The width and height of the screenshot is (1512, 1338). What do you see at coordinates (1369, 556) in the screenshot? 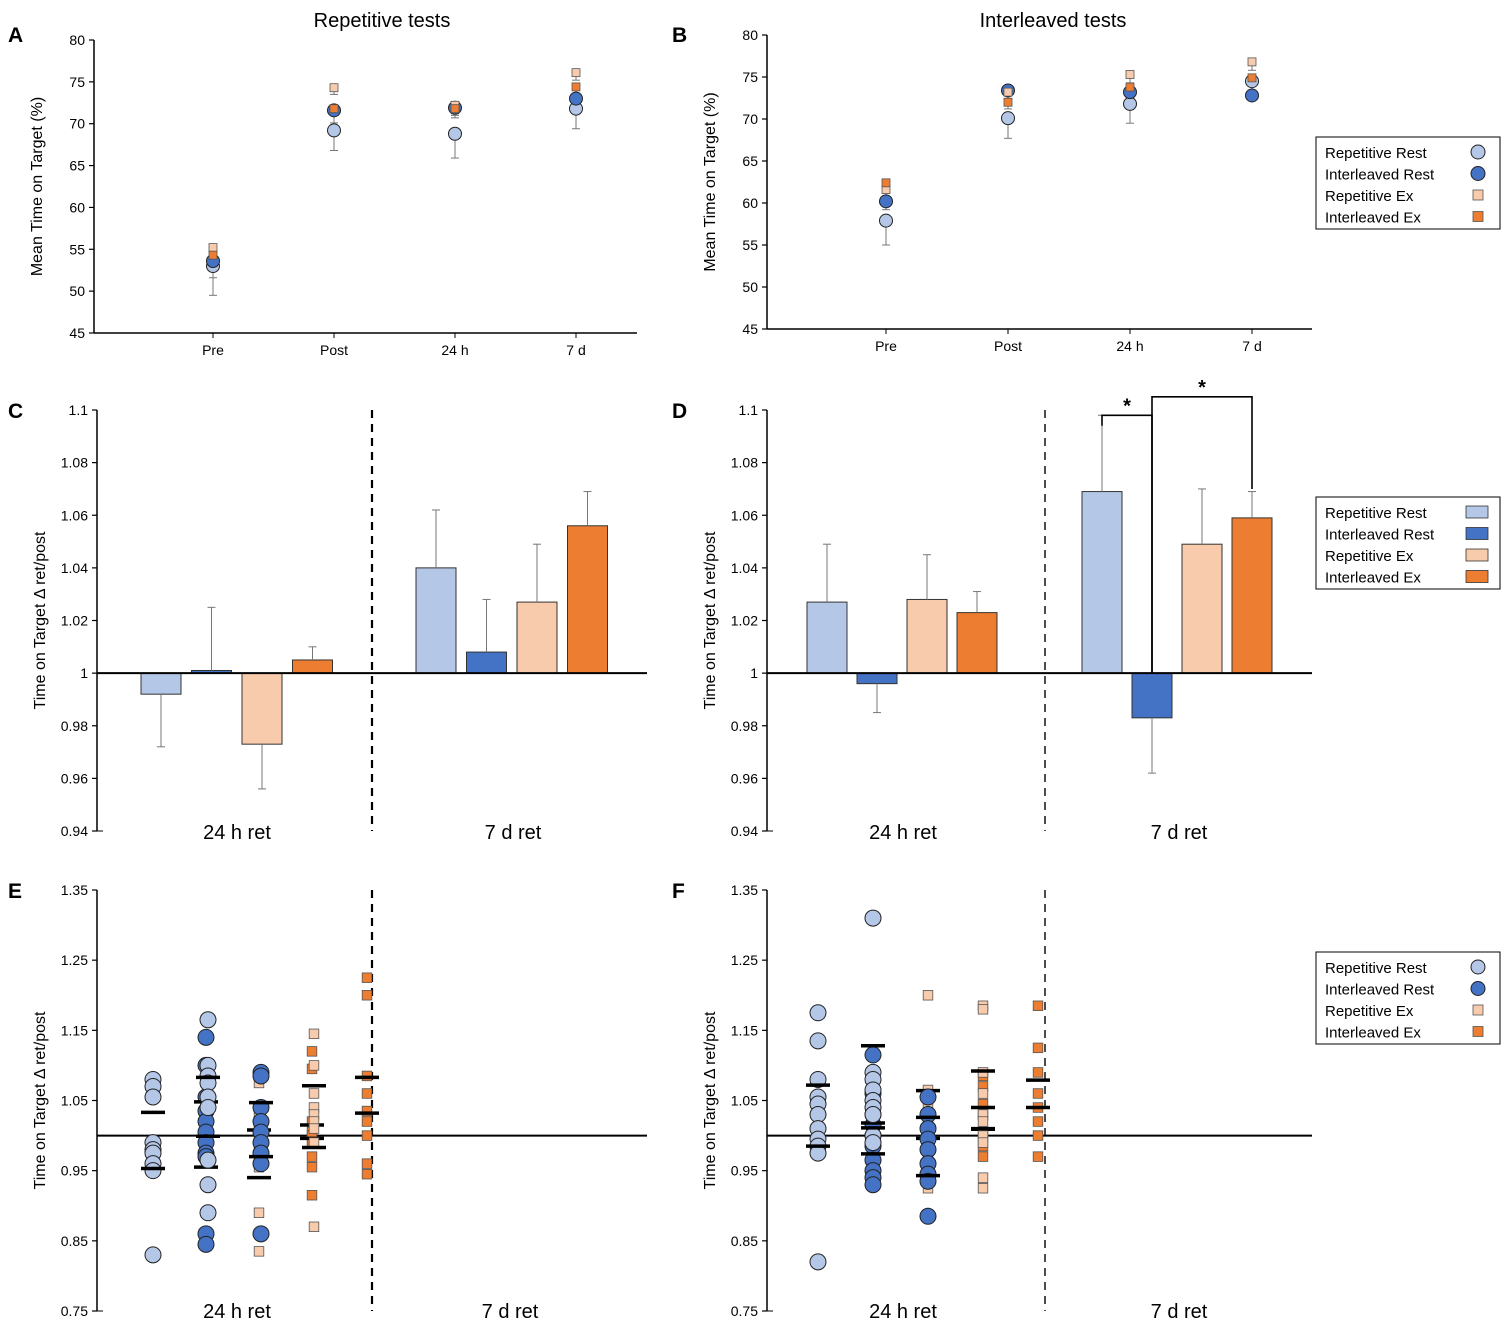
I see `legend-label-repetitive-ex: Repetitive Ex` at bounding box center [1369, 556].